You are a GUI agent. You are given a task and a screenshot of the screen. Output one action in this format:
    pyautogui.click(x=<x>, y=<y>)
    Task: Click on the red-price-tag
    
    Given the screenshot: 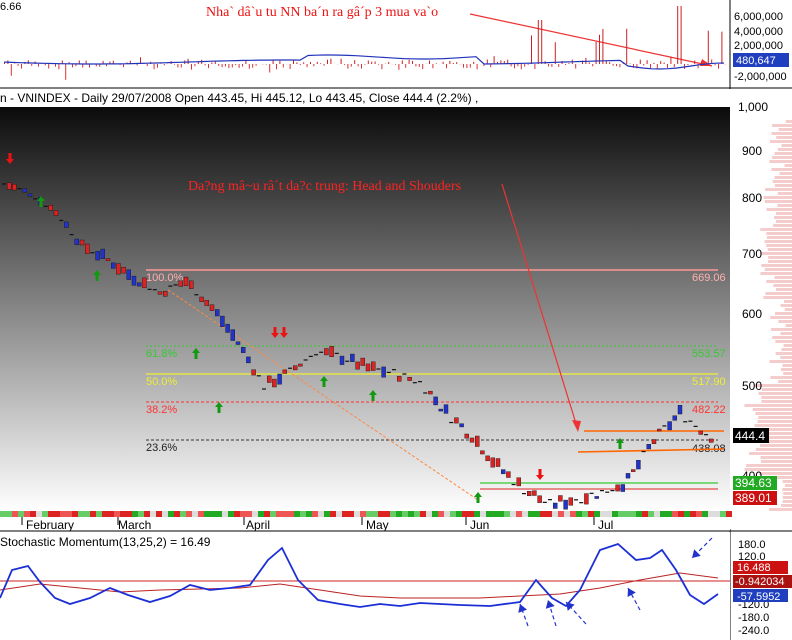 What is the action you would take?
    pyautogui.click(x=755, y=498)
    